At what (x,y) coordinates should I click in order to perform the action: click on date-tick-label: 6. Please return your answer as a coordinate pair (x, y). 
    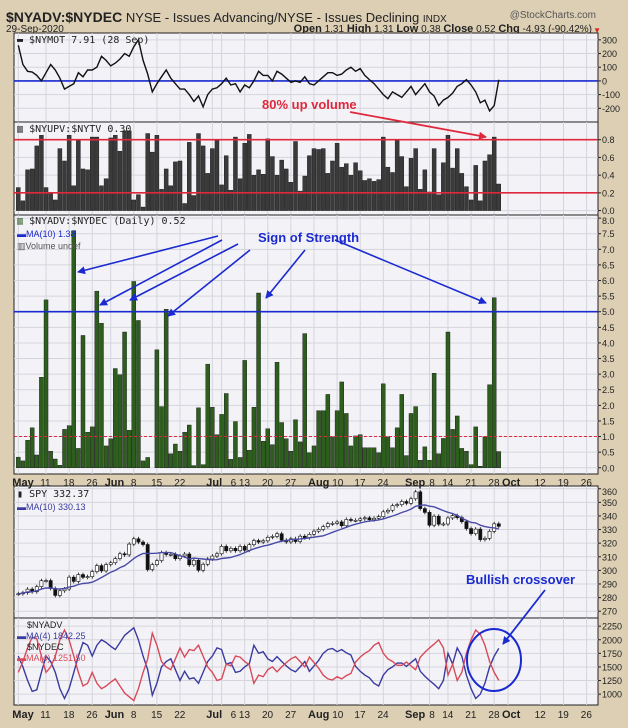
    Looking at the image, I should click on (234, 483).